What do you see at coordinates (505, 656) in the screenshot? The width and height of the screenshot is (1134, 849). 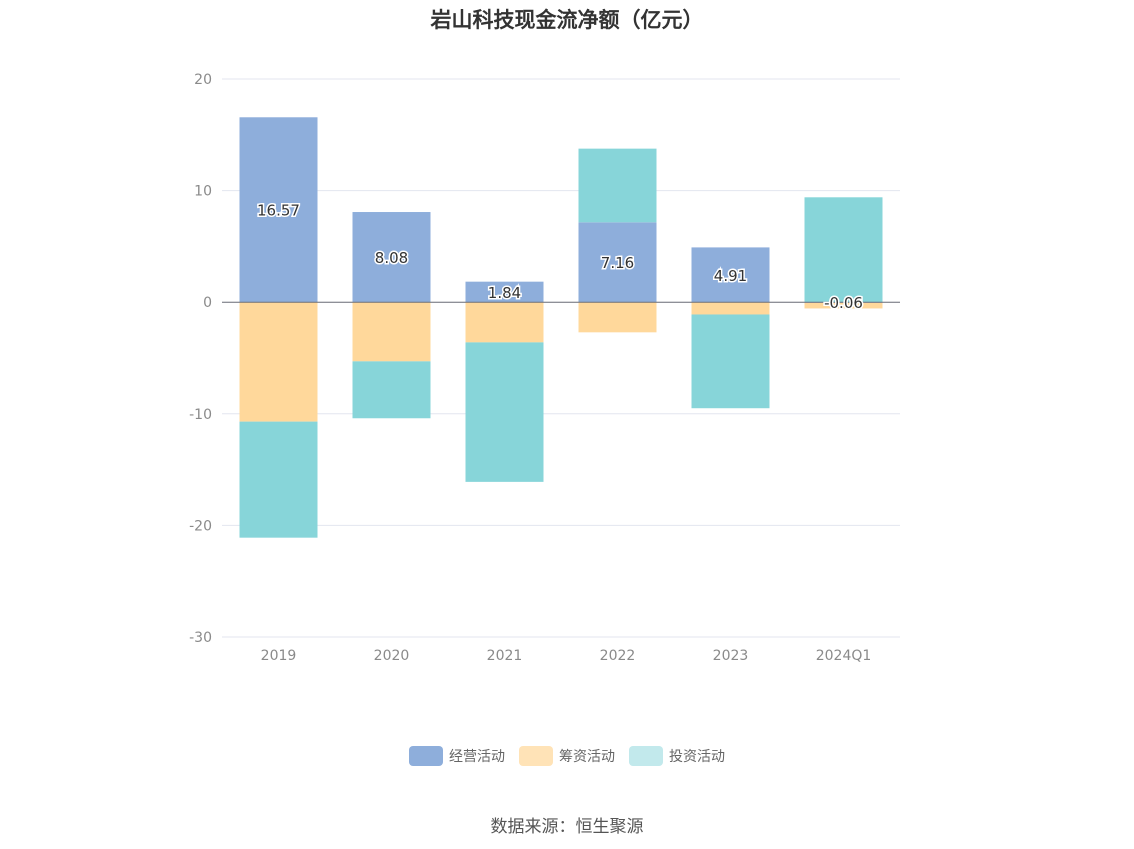 I see `x-tick-label-2: 2021` at bounding box center [505, 656].